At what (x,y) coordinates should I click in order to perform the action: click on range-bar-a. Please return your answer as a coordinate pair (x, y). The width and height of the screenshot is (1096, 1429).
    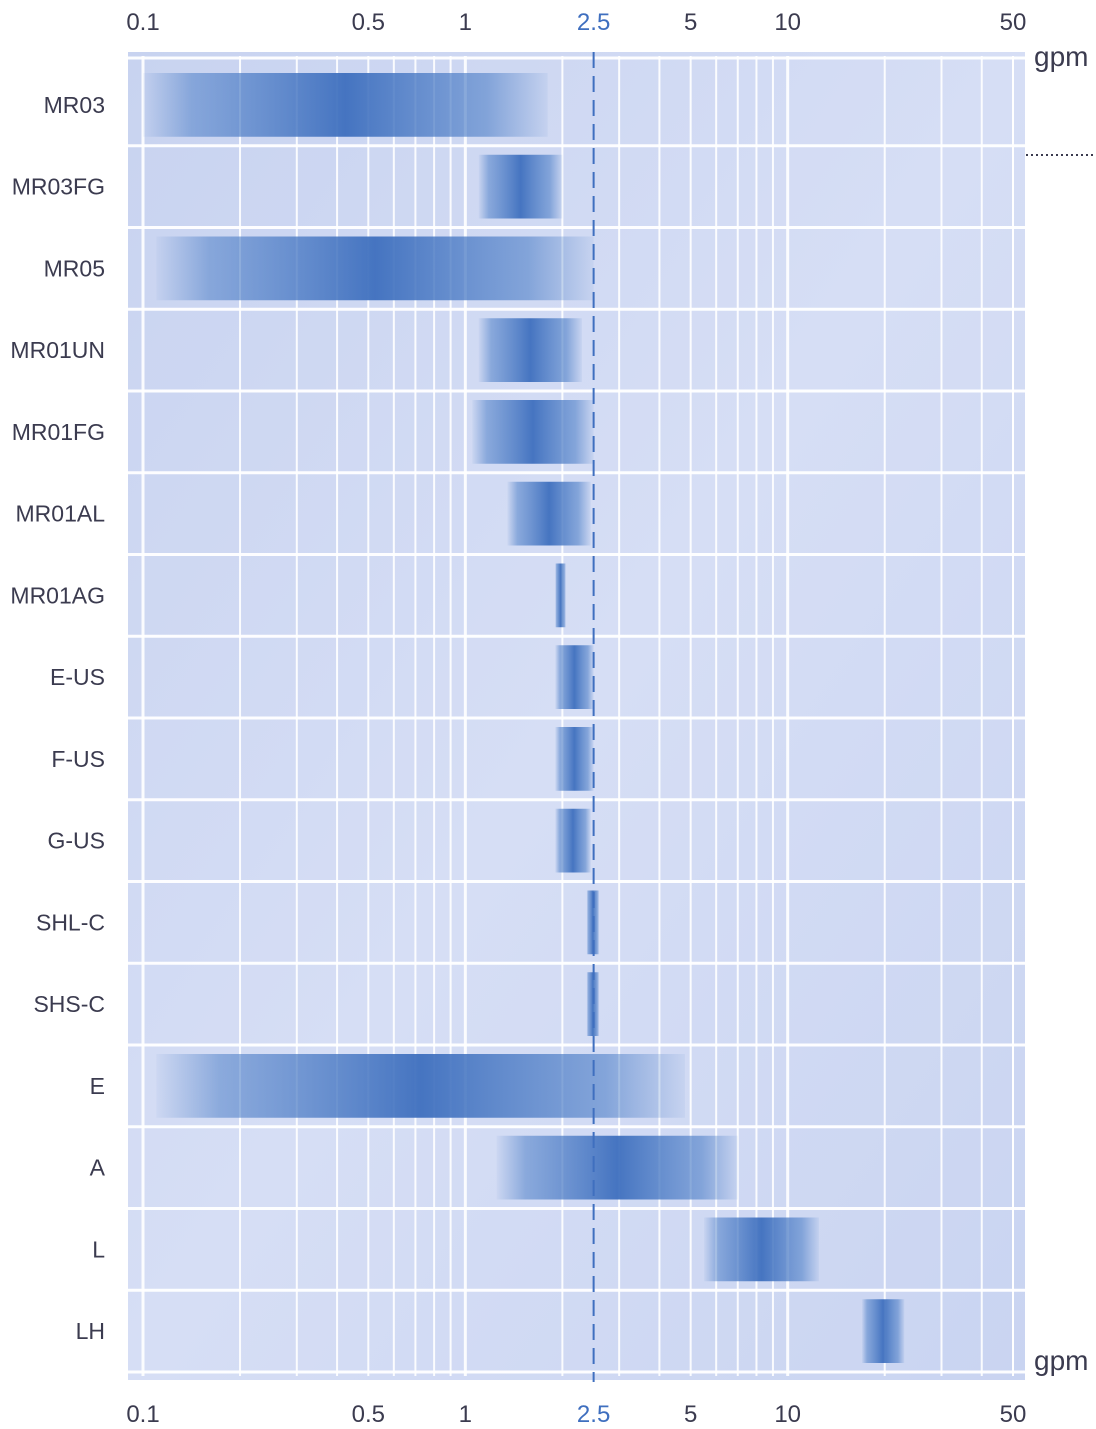
    Looking at the image, I should click on (617, 1167).